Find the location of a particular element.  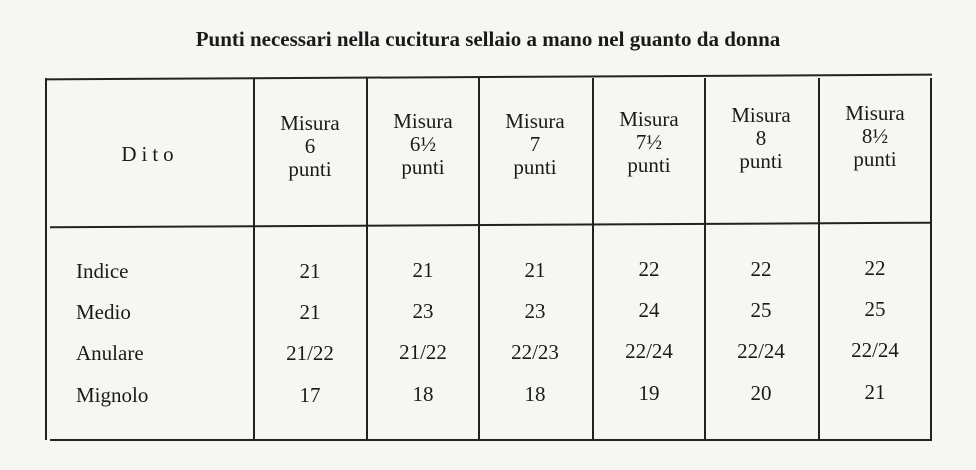

column-header: Misura 6½ punti is located at coordinates (423, 144).